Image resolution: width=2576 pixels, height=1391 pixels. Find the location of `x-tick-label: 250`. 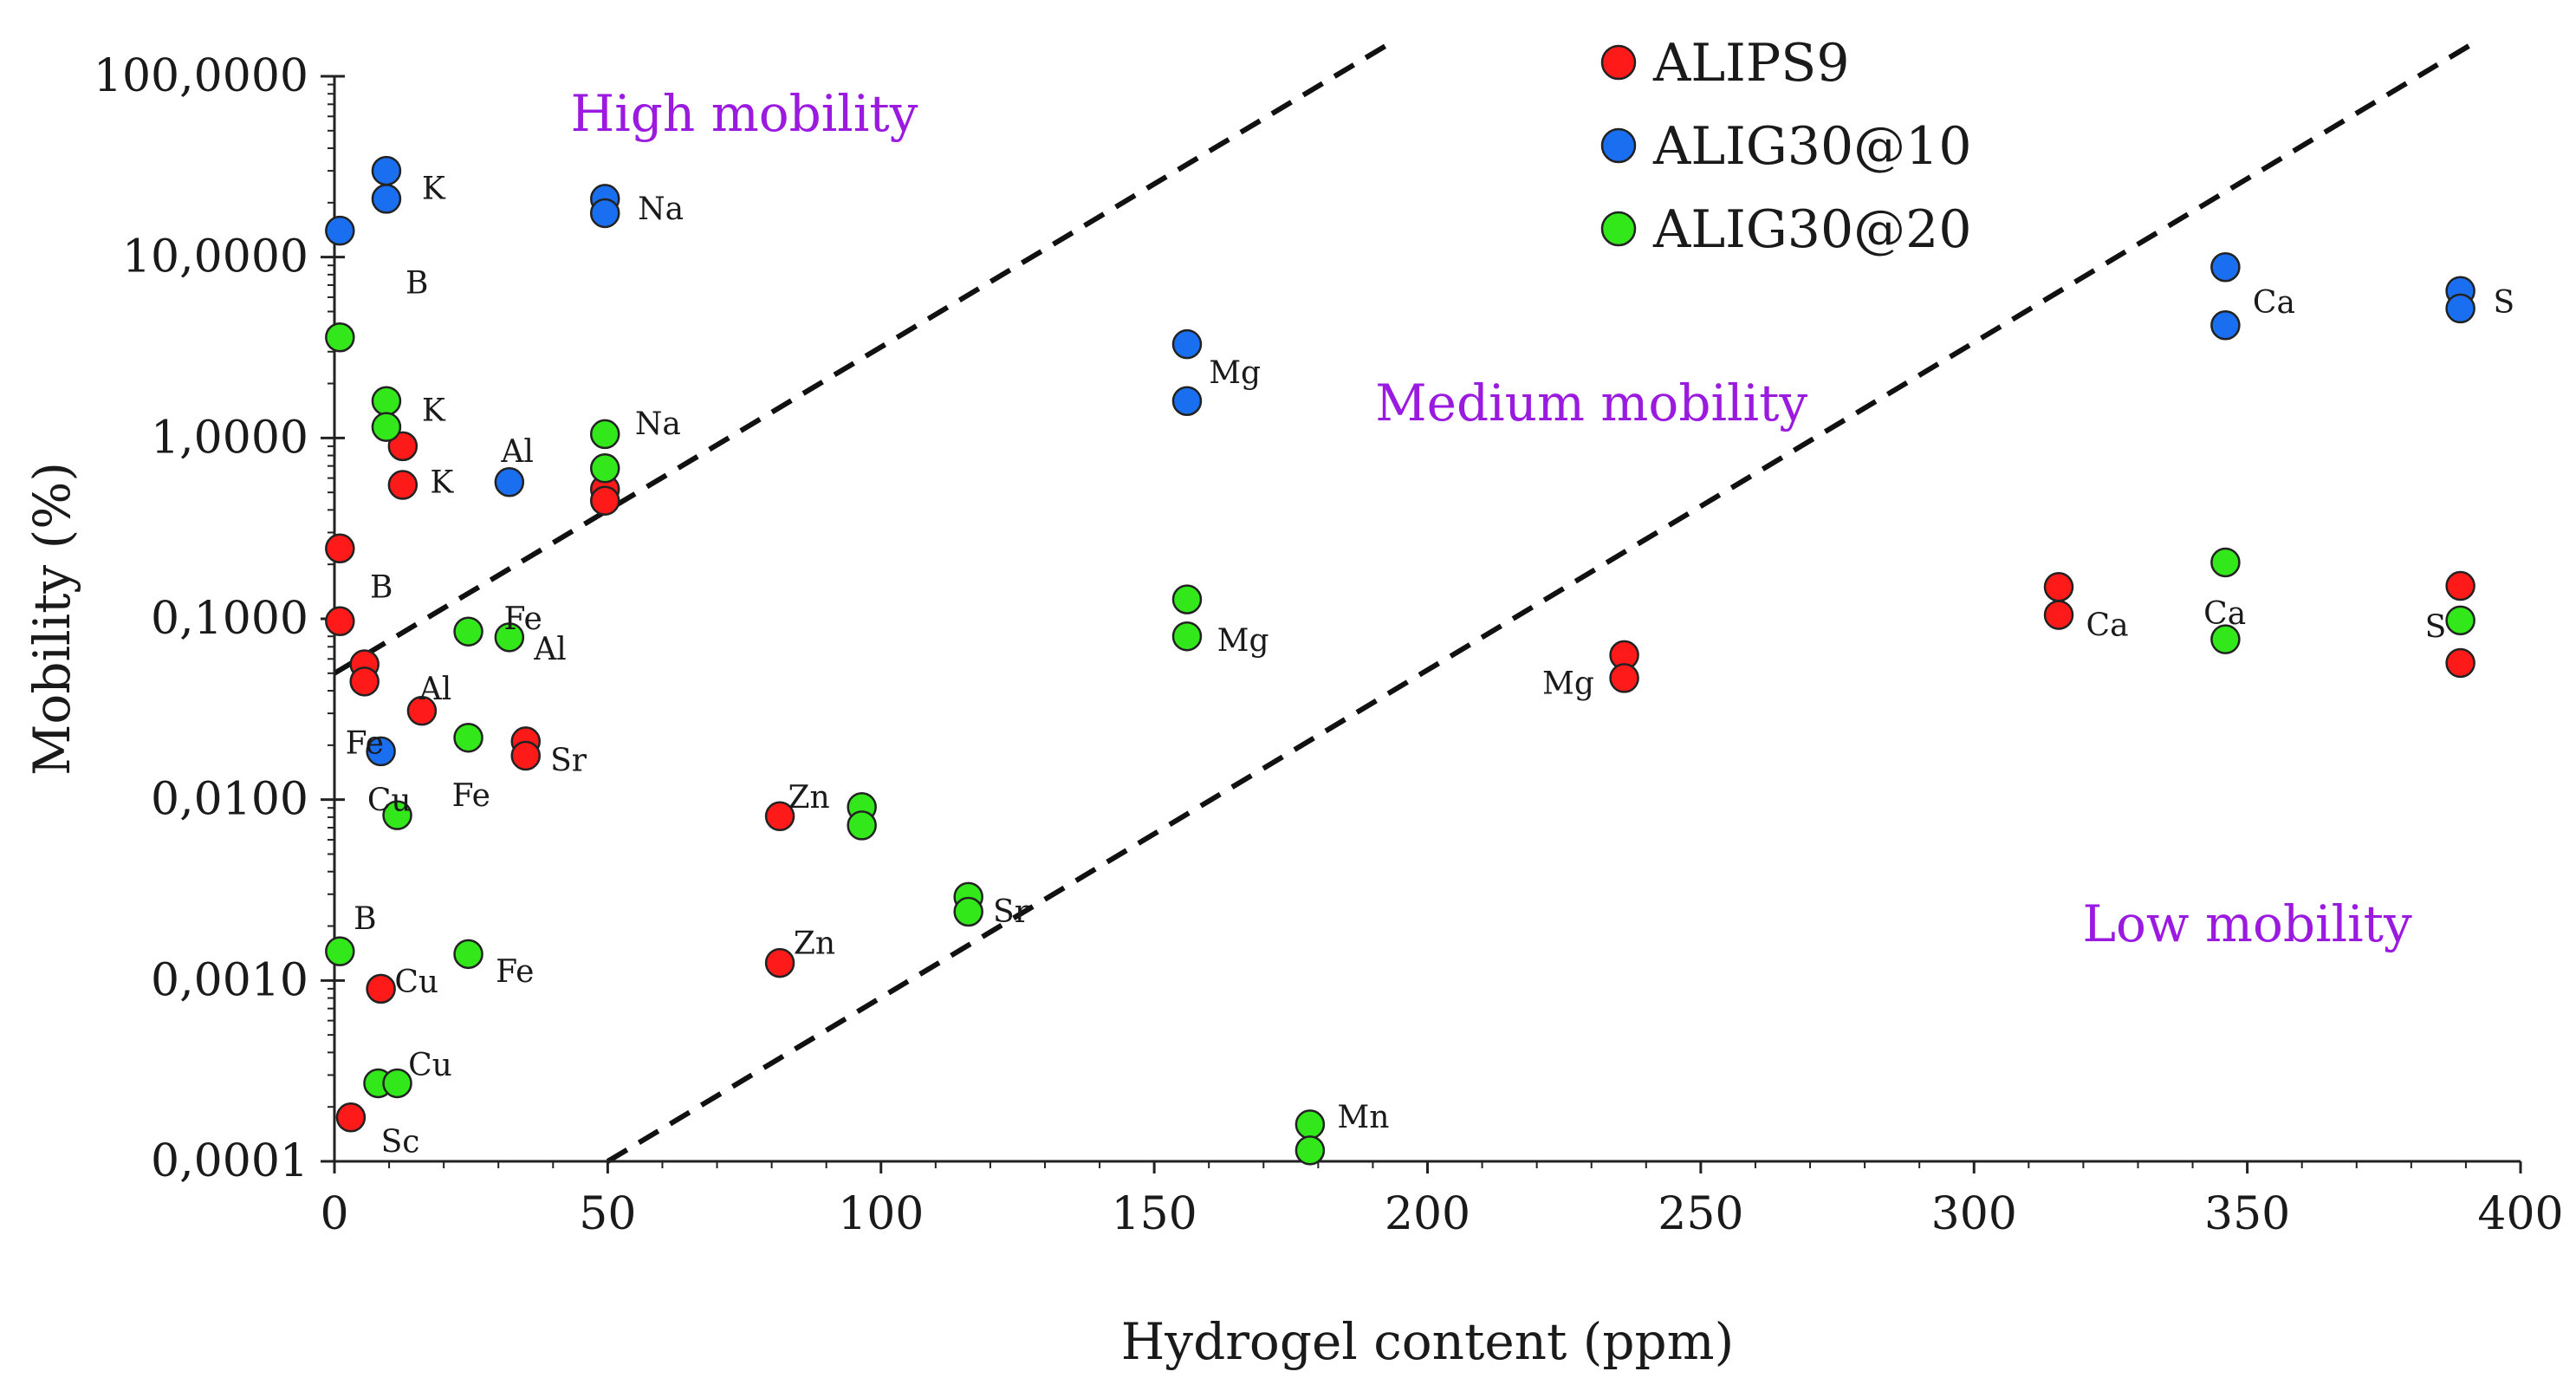

x-tick-label: 250 is located at coordinates (1701, 1214).